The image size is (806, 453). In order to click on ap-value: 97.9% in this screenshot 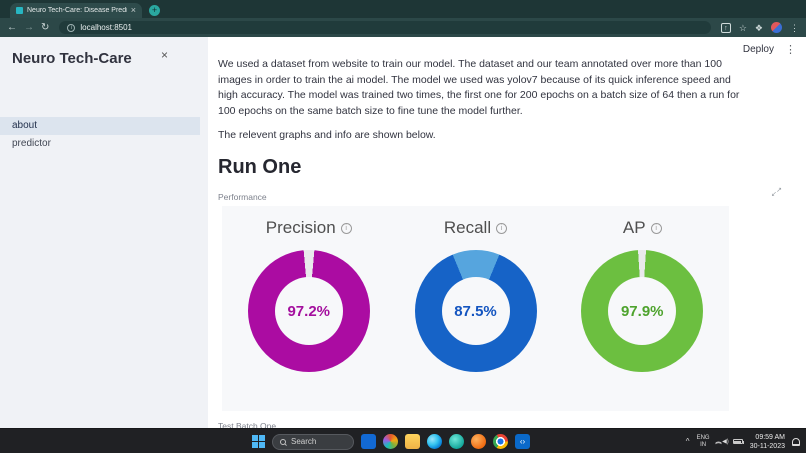, I will do `click(642, 311)`.